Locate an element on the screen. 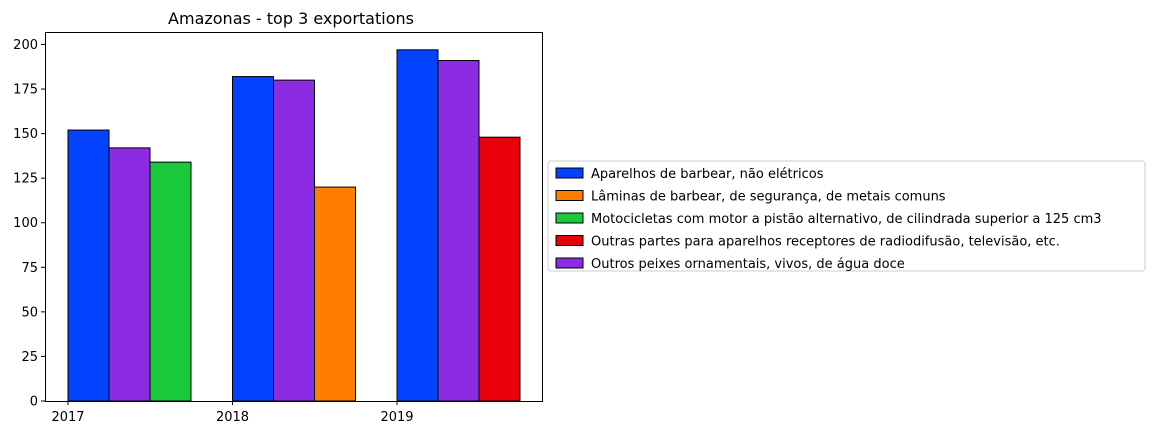 Image resolution: width=1155 pixels, height=435 pixels. x-tick-label: 2017 is located at coordinates (67, 417).